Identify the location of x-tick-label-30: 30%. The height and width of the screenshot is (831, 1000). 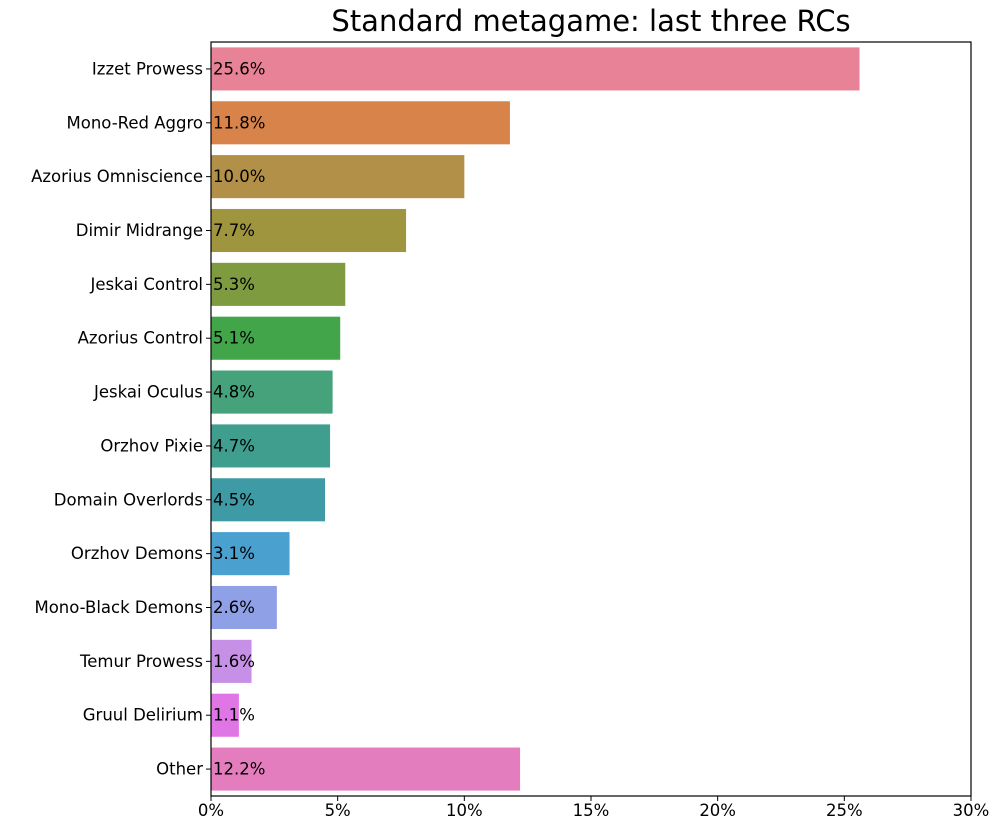
(971, 810).